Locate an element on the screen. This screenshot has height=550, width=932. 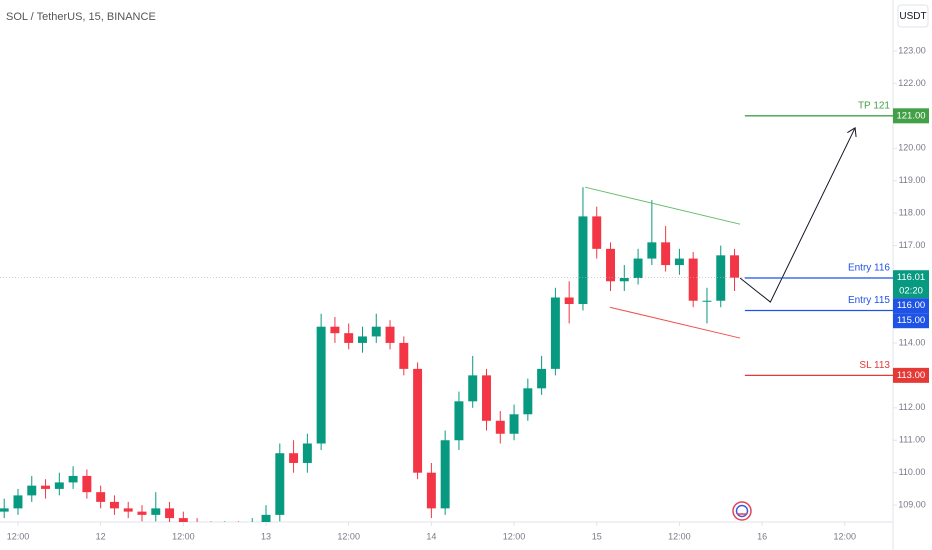
level-tag-label: 115.00 is located at coordinates (911, 320).